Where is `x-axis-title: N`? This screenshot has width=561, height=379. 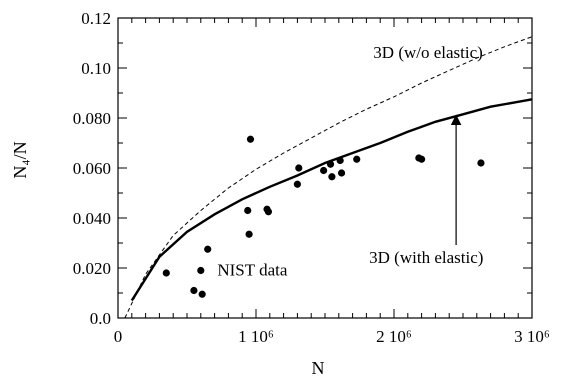
x-axis-title: N is located at coordinates (318, 368).